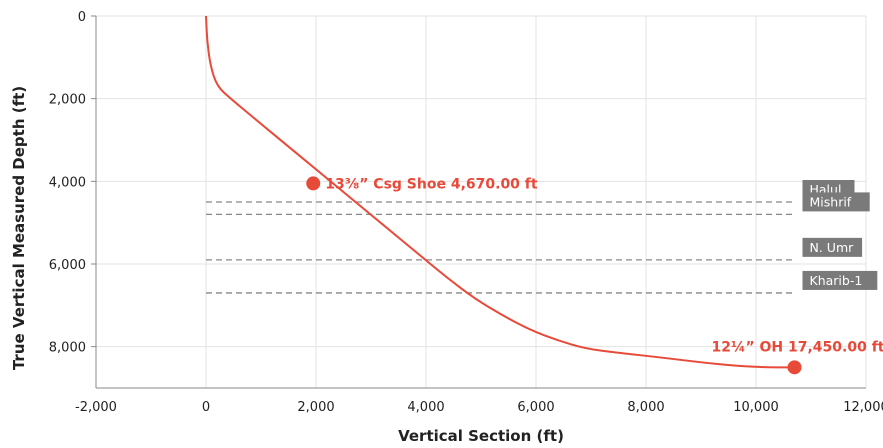 This screenshot has height=448, width=883. I want to click on x-tick-label: 12,000, so click(863, 407).